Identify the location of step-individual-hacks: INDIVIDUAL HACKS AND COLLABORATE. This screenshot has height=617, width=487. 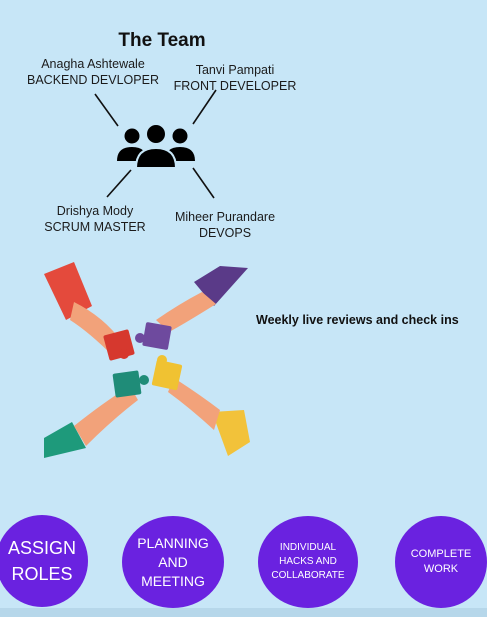
(308, 562).